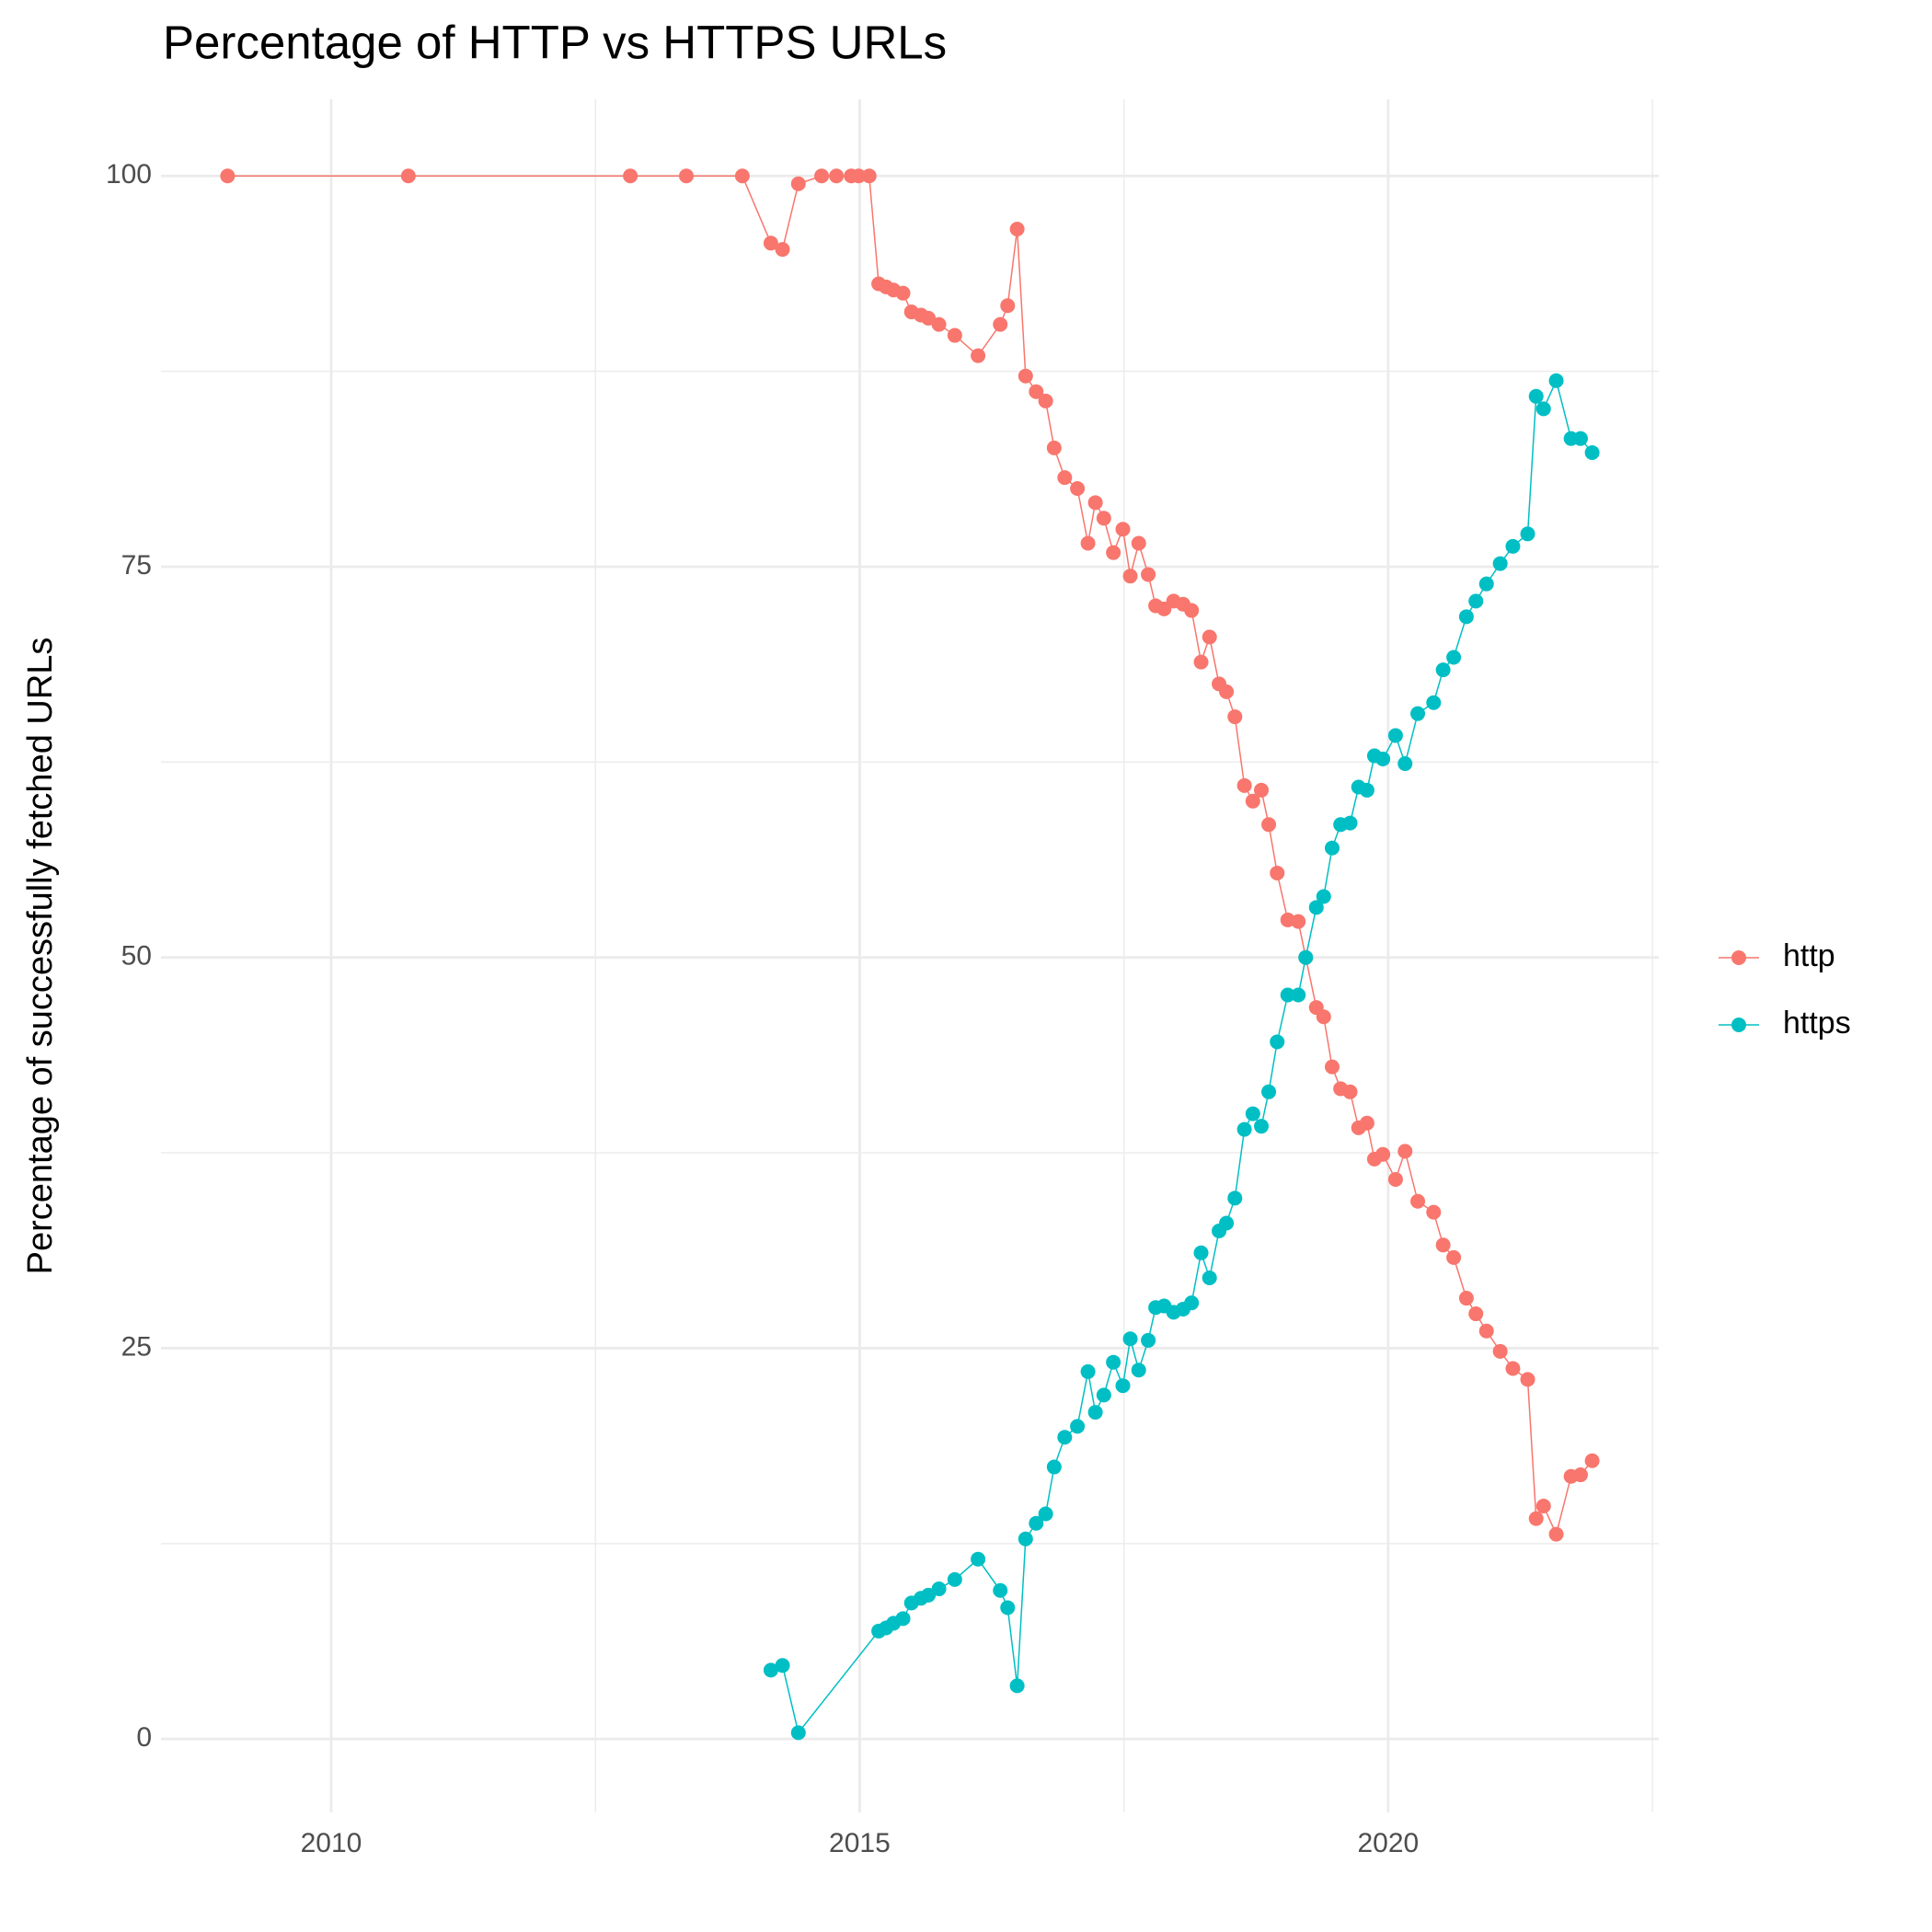 The image size is (1932, 1932). I want to click on legend-label: https, so click(1817, 1023).